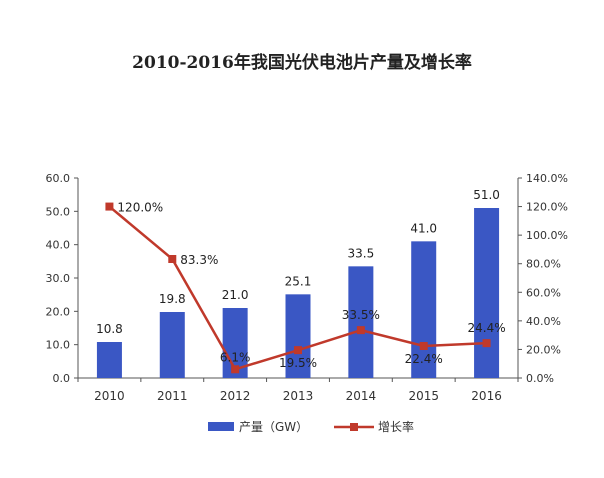 The height and width of the screenshot is (478, 604). Describe the element at coordinates (487, 328) in the screenshot. I see `growth-value-label: 24.4%` at that location.